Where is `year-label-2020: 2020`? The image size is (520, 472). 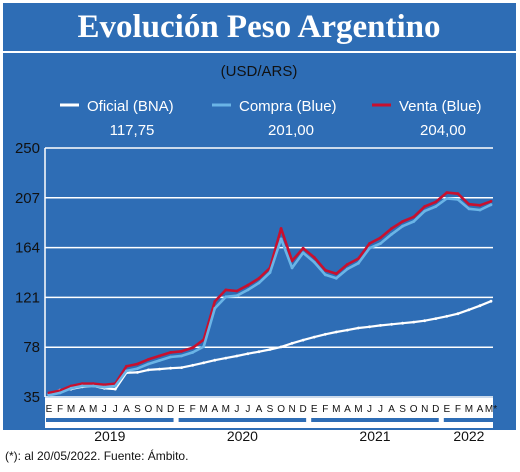
year-label-2020: 2020 is located at coordinates (242, 436).